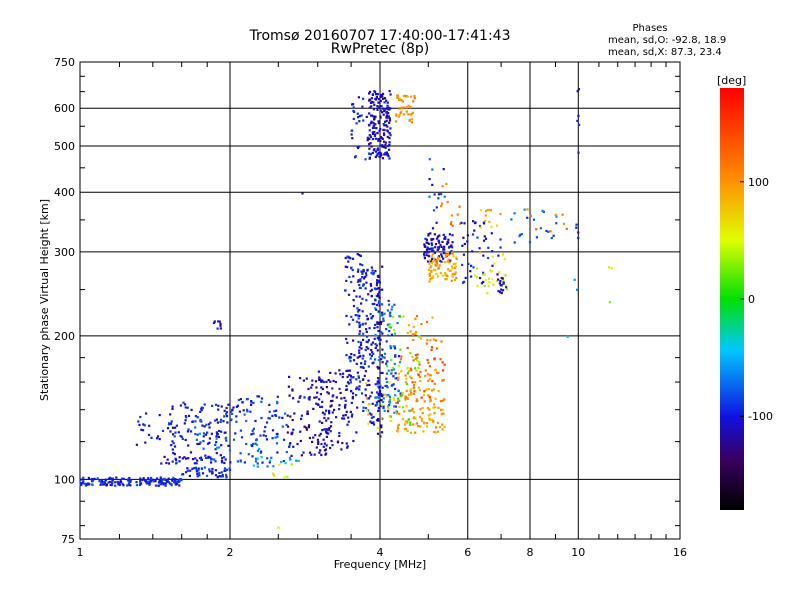  What do you see at coordinates (760, 416) in the screenshot?
I see `colorbar-tick-label: -100` at bounding box center [760, 416].